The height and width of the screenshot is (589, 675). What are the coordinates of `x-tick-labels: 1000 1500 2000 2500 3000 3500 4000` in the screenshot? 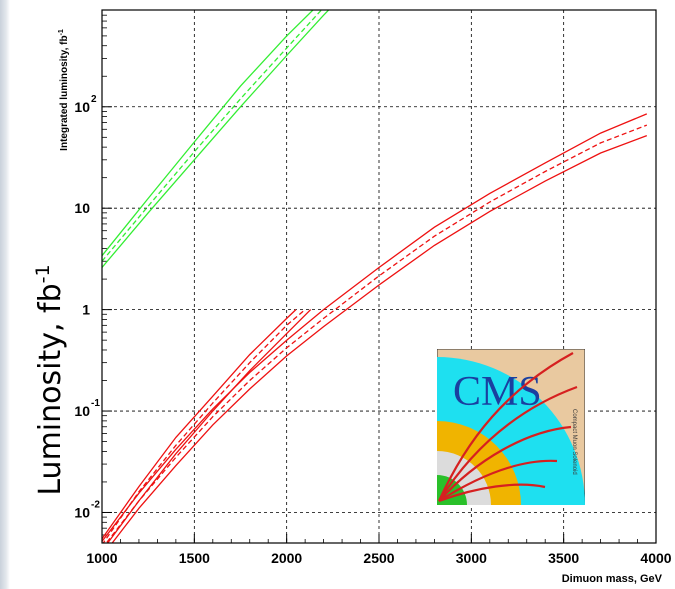 It's located at (378, 558).